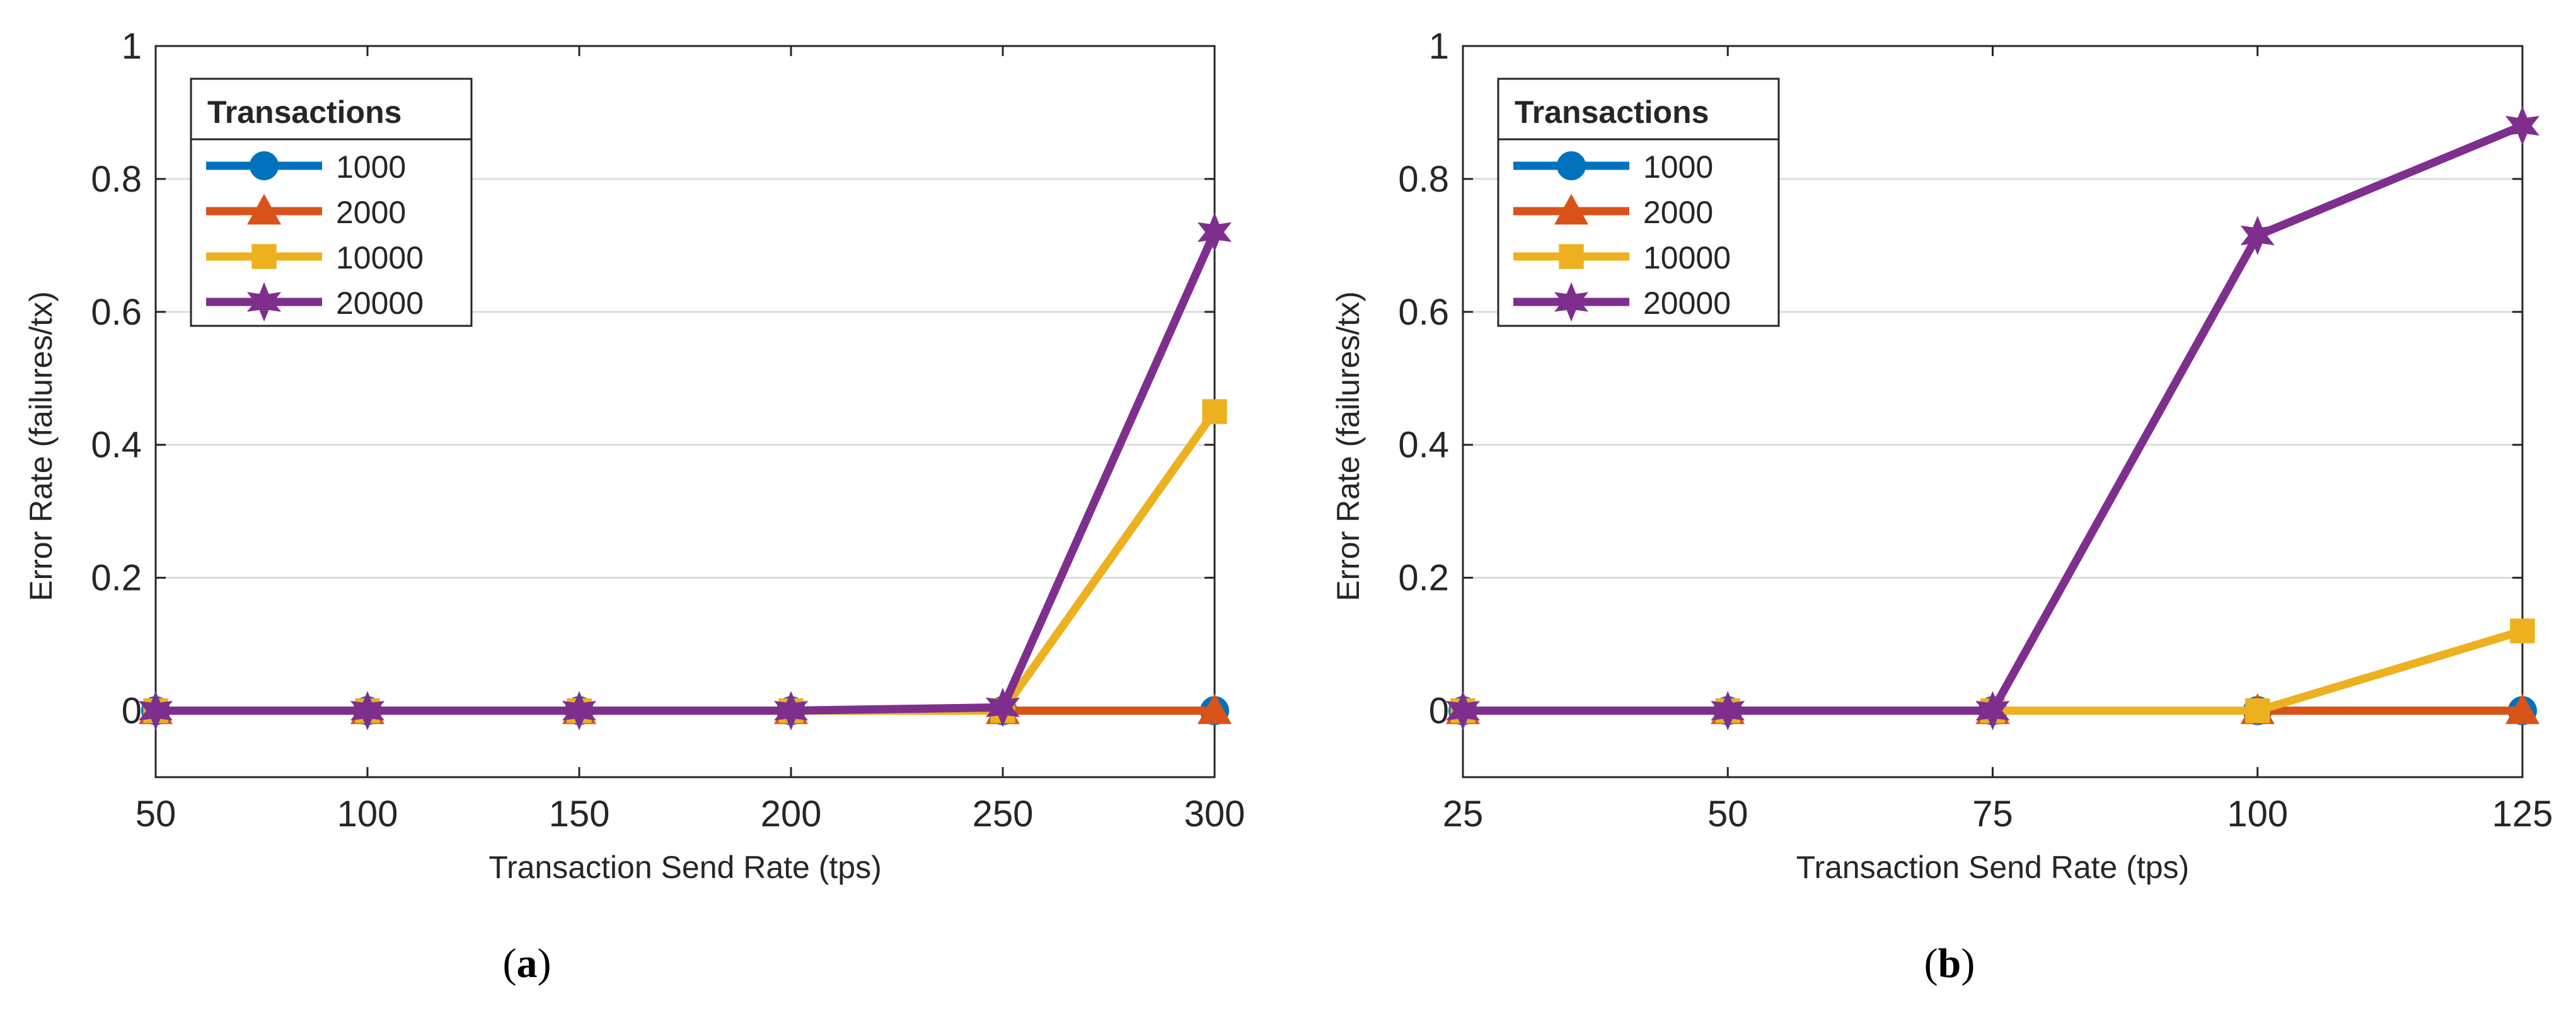 Image resolution: width=2576 pixels, height=1011 pixels. What do you see at coordinates (1003, 815) in the screenshot?
I see `x-tick-label: 250` at bounding box center [1003, 815].